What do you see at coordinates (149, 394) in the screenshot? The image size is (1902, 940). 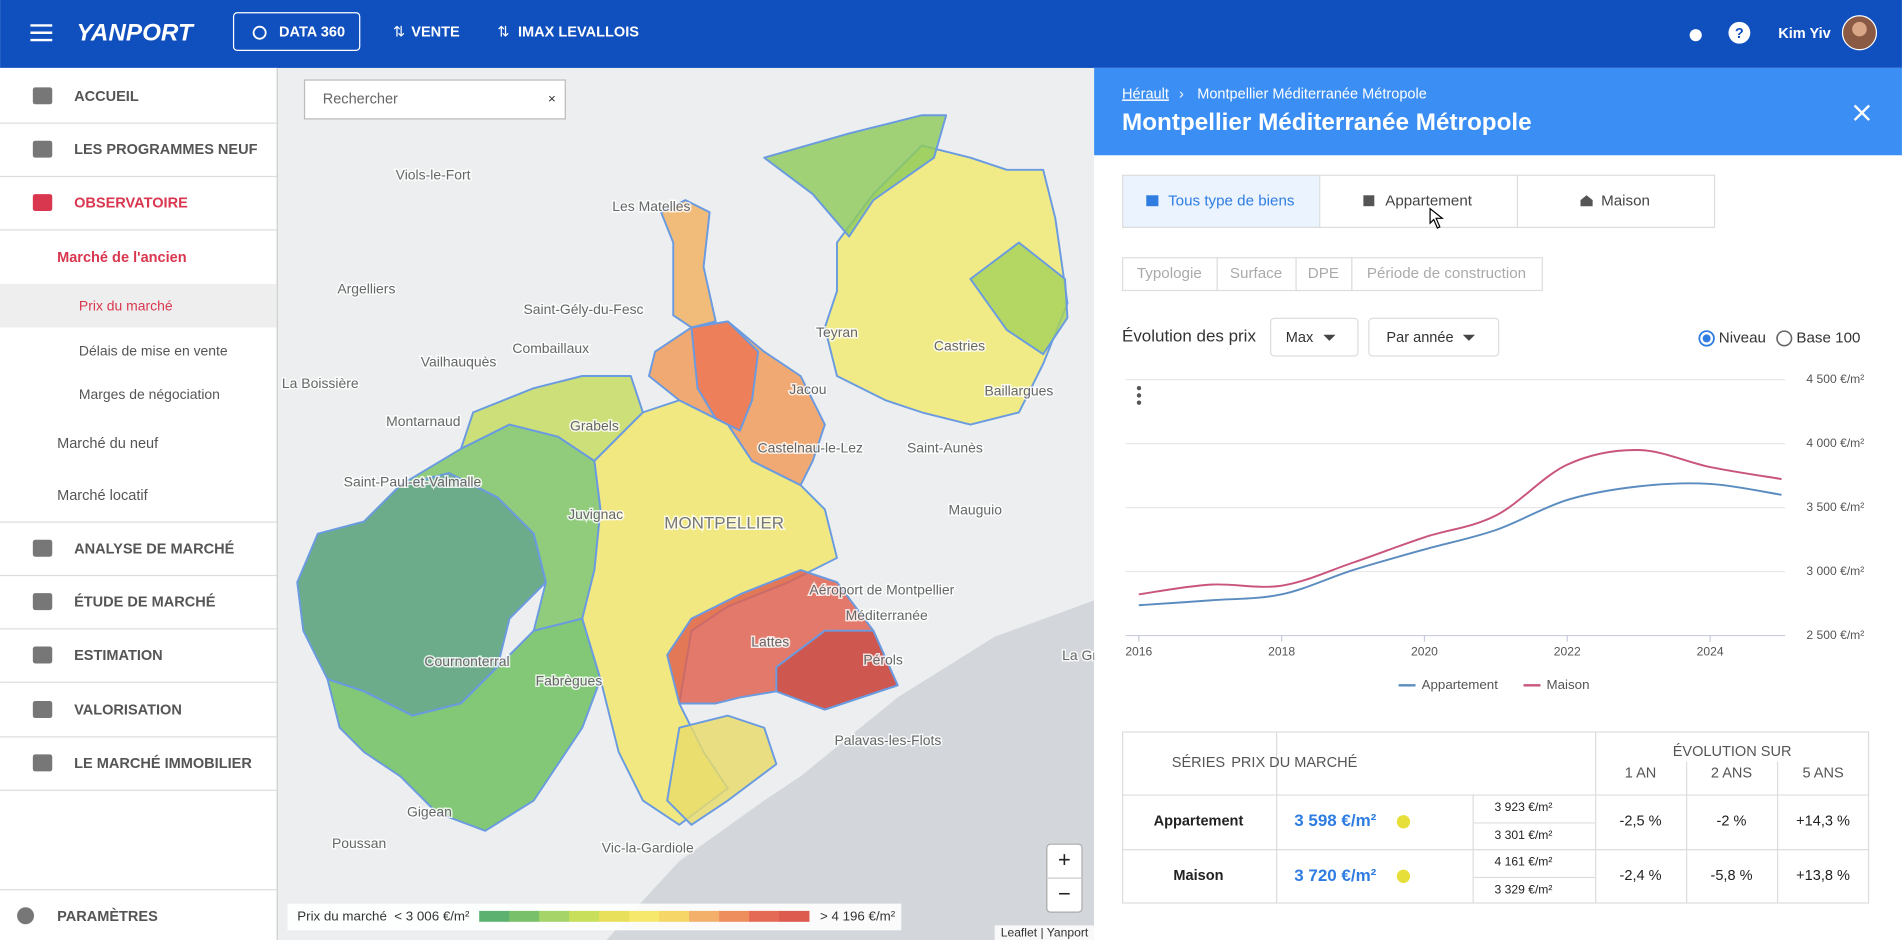 I see `sidebar-item: Marges de négociation` at bounding box center [149, 394].